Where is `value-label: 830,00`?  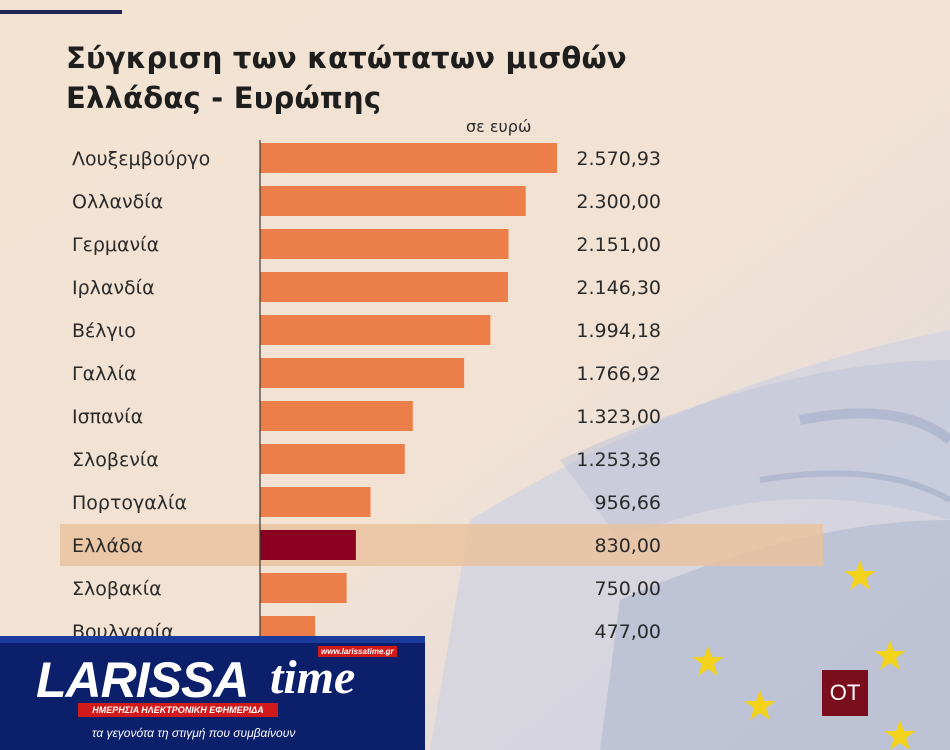
value-label: 830,00 is located at coordinates (628, 546).